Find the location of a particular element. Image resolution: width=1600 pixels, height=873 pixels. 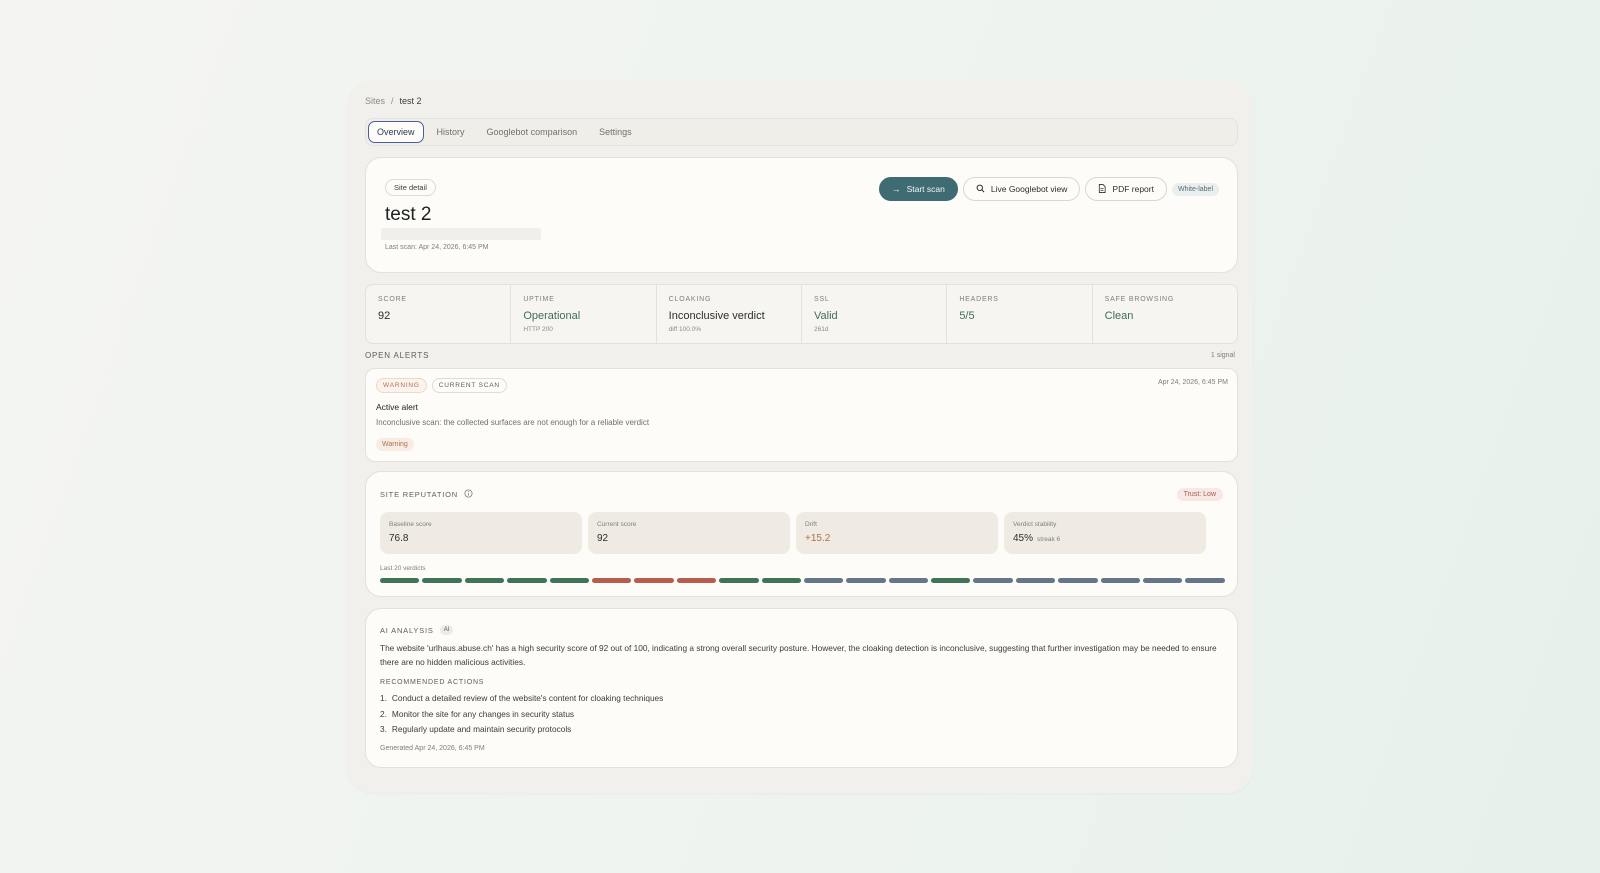

stat-sub: diff 100.0% is located at coordinates (685, 329).